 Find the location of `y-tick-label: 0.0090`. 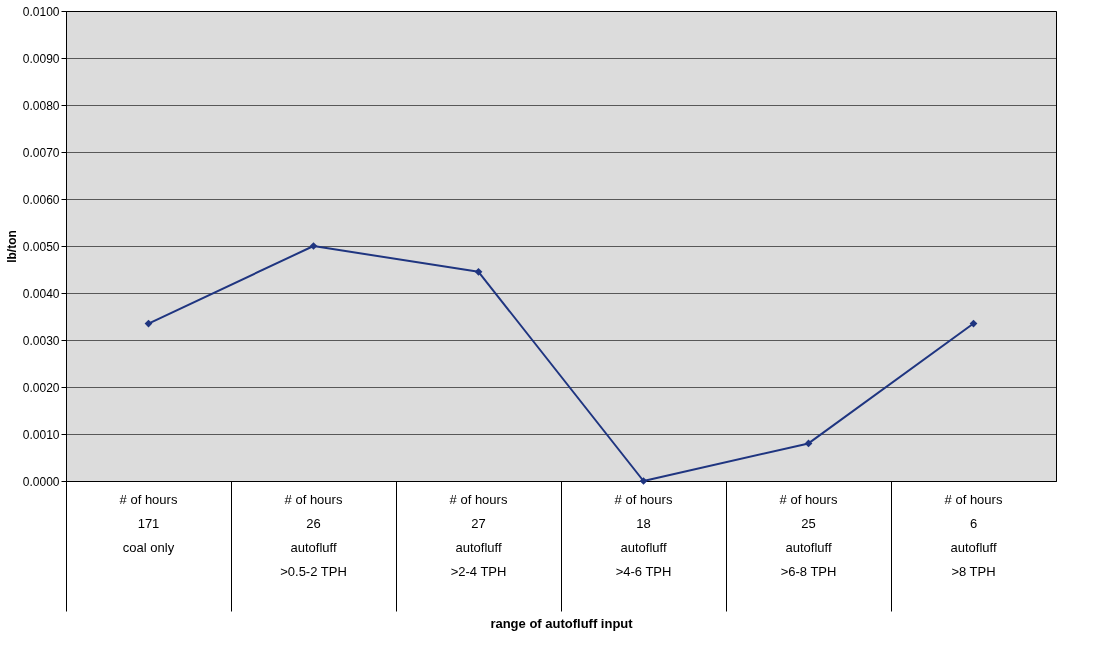

y-tick-label: 0.0090 is located at coordinates (41, 58).